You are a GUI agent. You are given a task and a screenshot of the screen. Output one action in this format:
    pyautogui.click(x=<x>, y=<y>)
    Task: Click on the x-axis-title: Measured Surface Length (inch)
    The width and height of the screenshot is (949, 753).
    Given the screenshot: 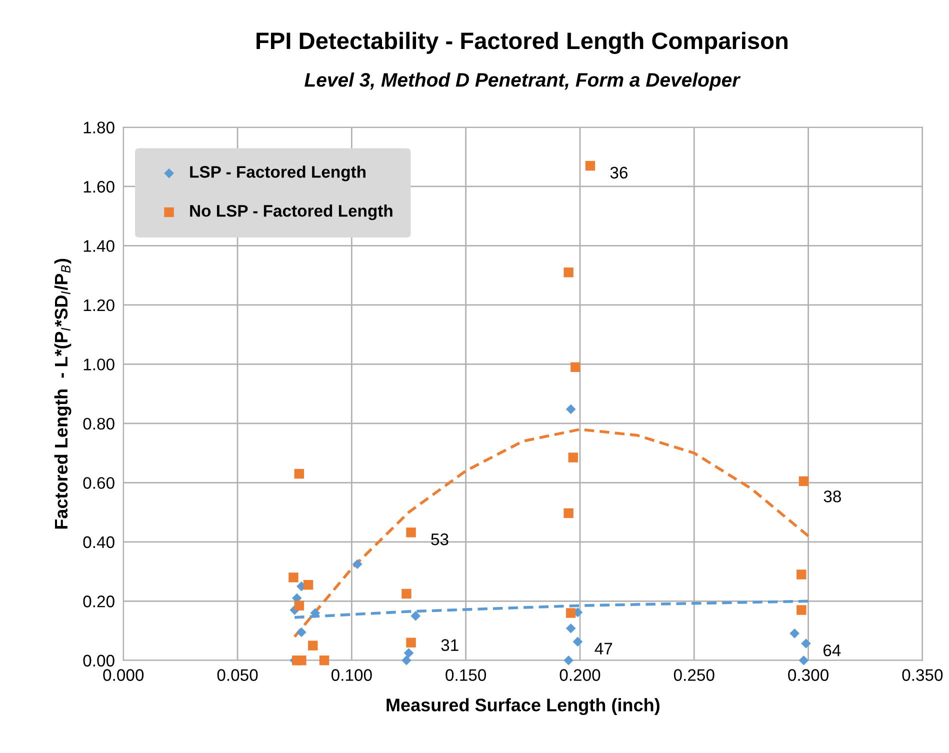 What is the action you would take?
    pyautogui.click(x=523, y=707)
    